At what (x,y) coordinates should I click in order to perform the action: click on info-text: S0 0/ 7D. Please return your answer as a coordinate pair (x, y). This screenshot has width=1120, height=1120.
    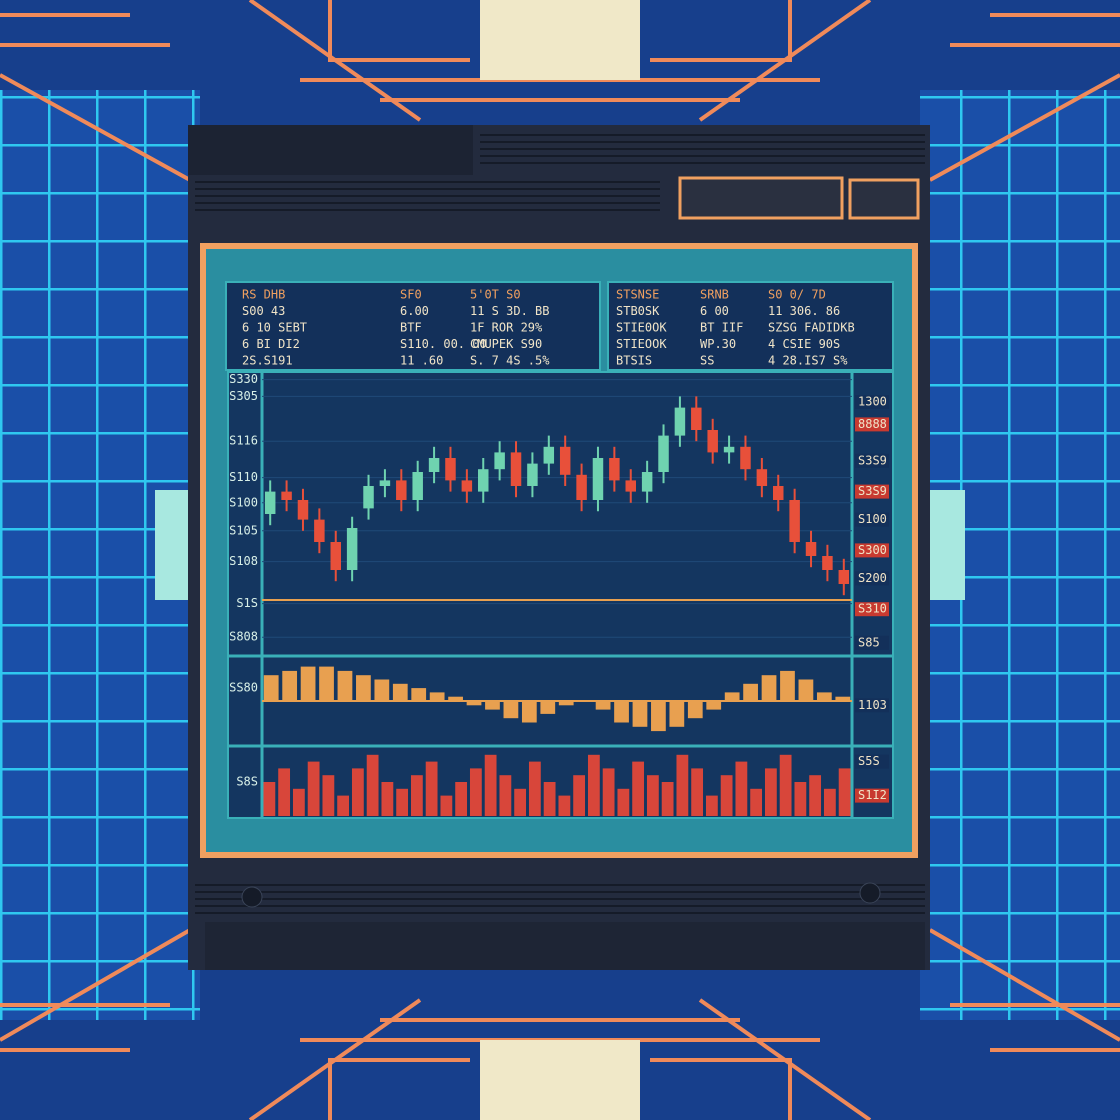
    Looking at the image, I should click on (797, 295).